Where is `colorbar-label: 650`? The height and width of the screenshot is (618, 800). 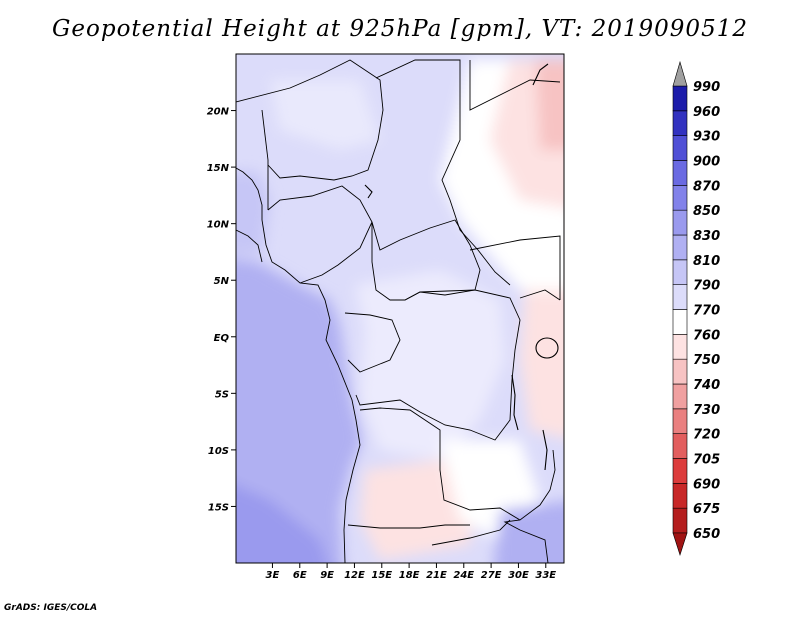 colorbar-label: 650 is located at coordinates (706, 534).